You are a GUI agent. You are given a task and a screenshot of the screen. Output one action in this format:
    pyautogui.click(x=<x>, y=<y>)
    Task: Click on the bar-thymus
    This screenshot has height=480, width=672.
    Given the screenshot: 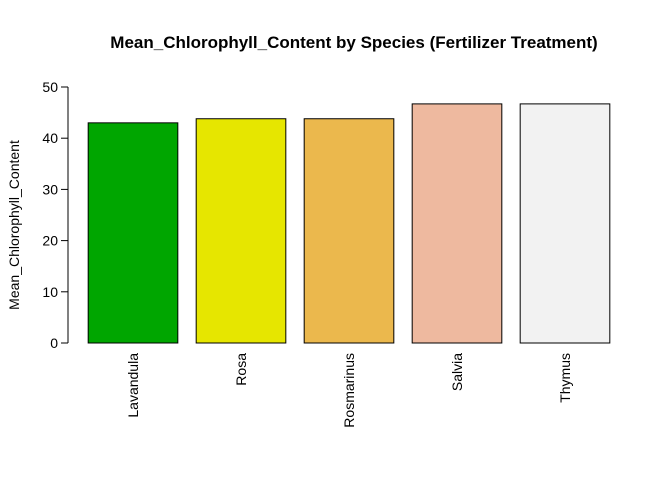 What is the action you would take?
    pyautogui.click(x=565, y=223)
    